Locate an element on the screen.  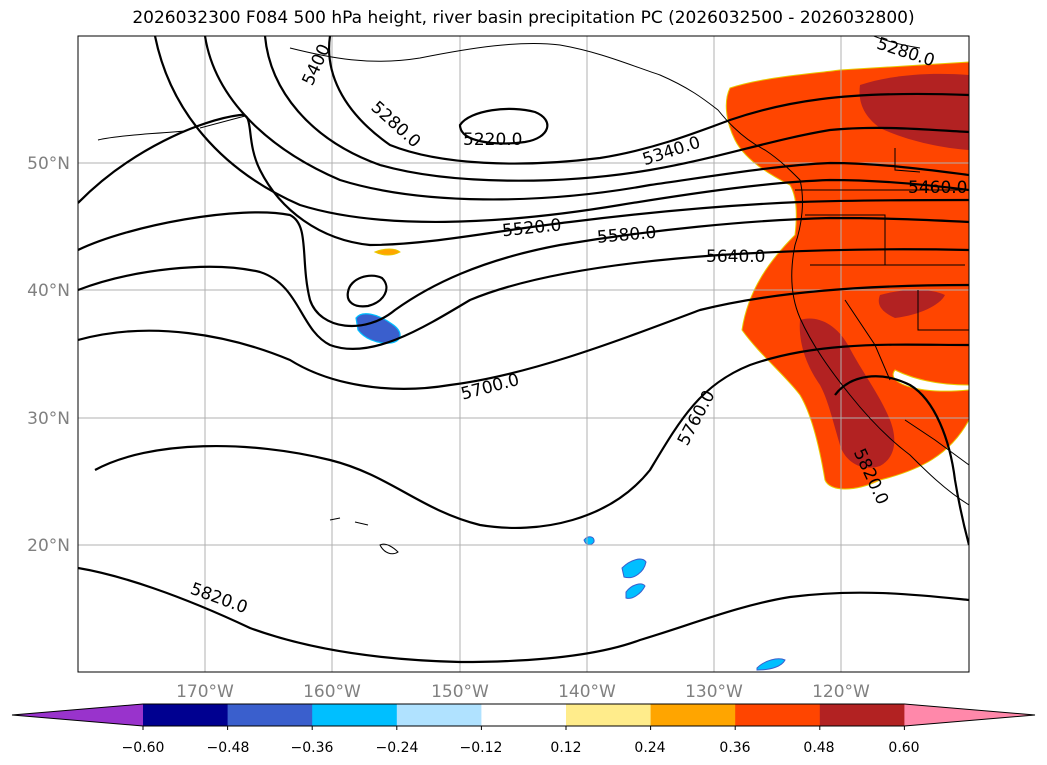
colorbar-tick-label: 0.12 is located at coordinates (565, 748).